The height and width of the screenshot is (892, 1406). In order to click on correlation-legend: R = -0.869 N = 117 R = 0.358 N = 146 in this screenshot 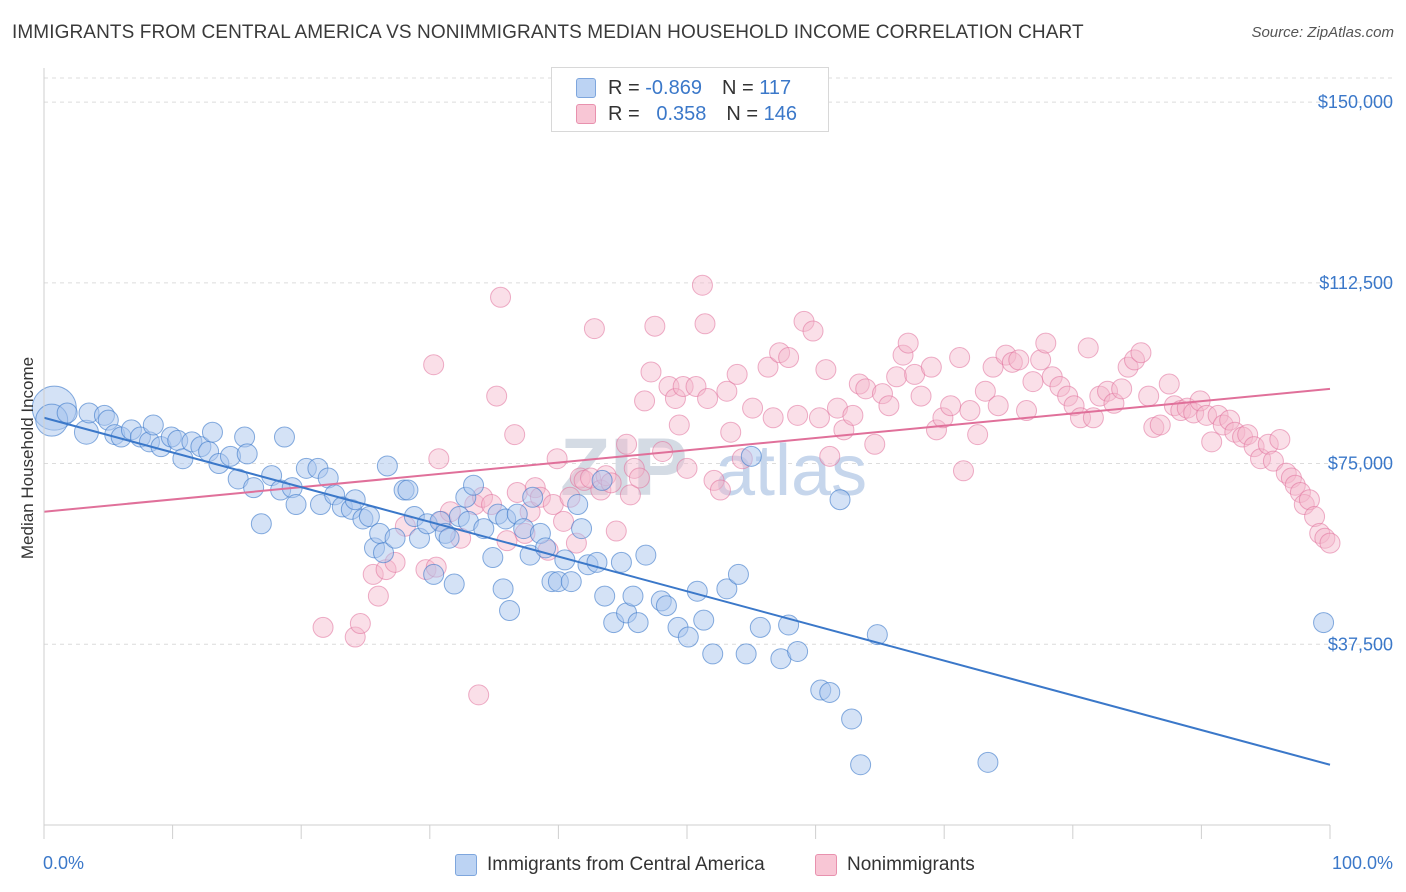, I will do `click(690, 99)`.